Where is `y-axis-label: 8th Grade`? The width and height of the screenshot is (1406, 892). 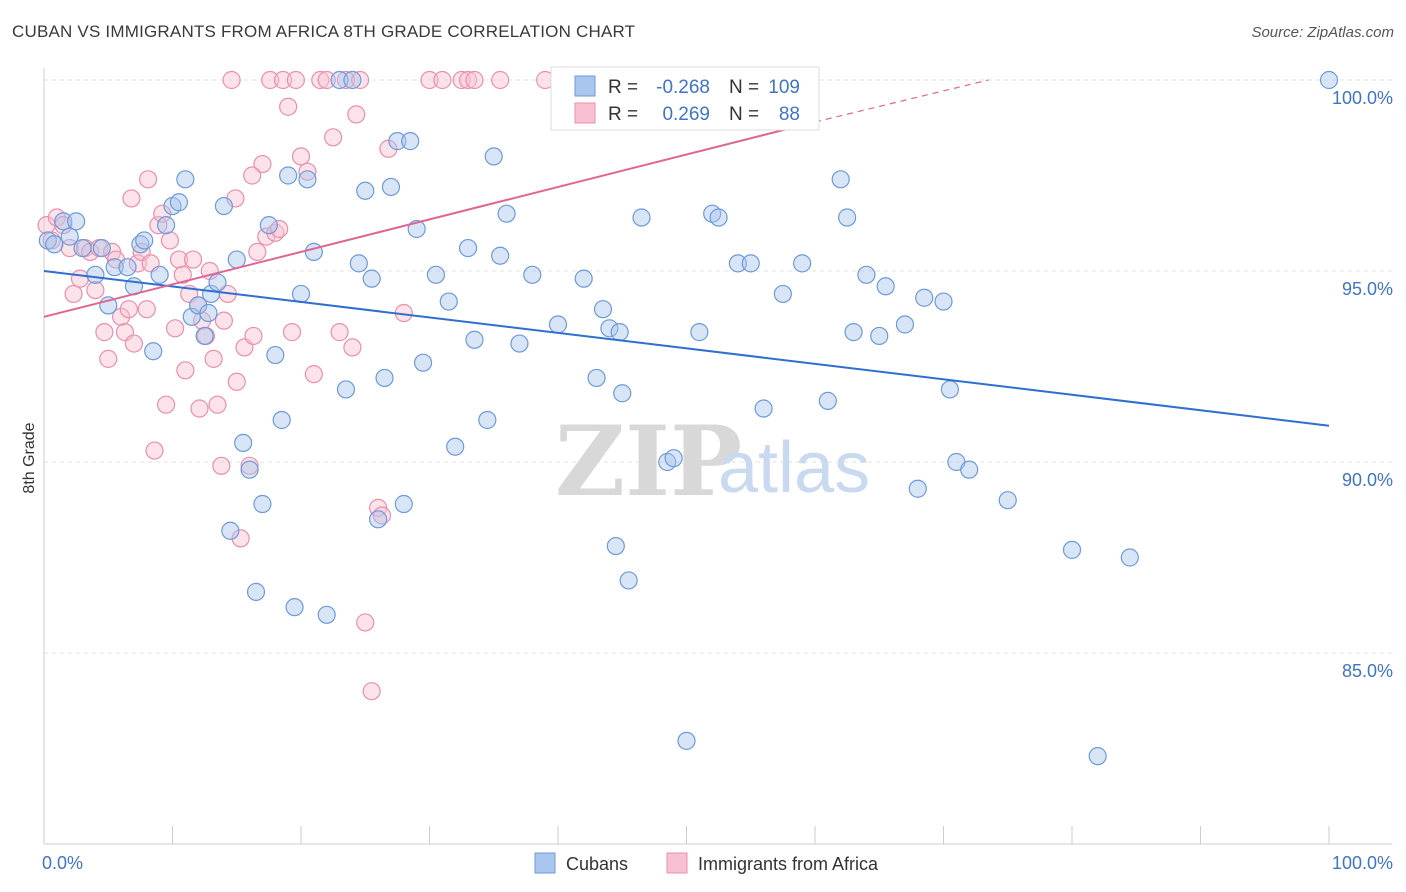 y-axis-label: 8th Grade is located at coordinates (29, 457).